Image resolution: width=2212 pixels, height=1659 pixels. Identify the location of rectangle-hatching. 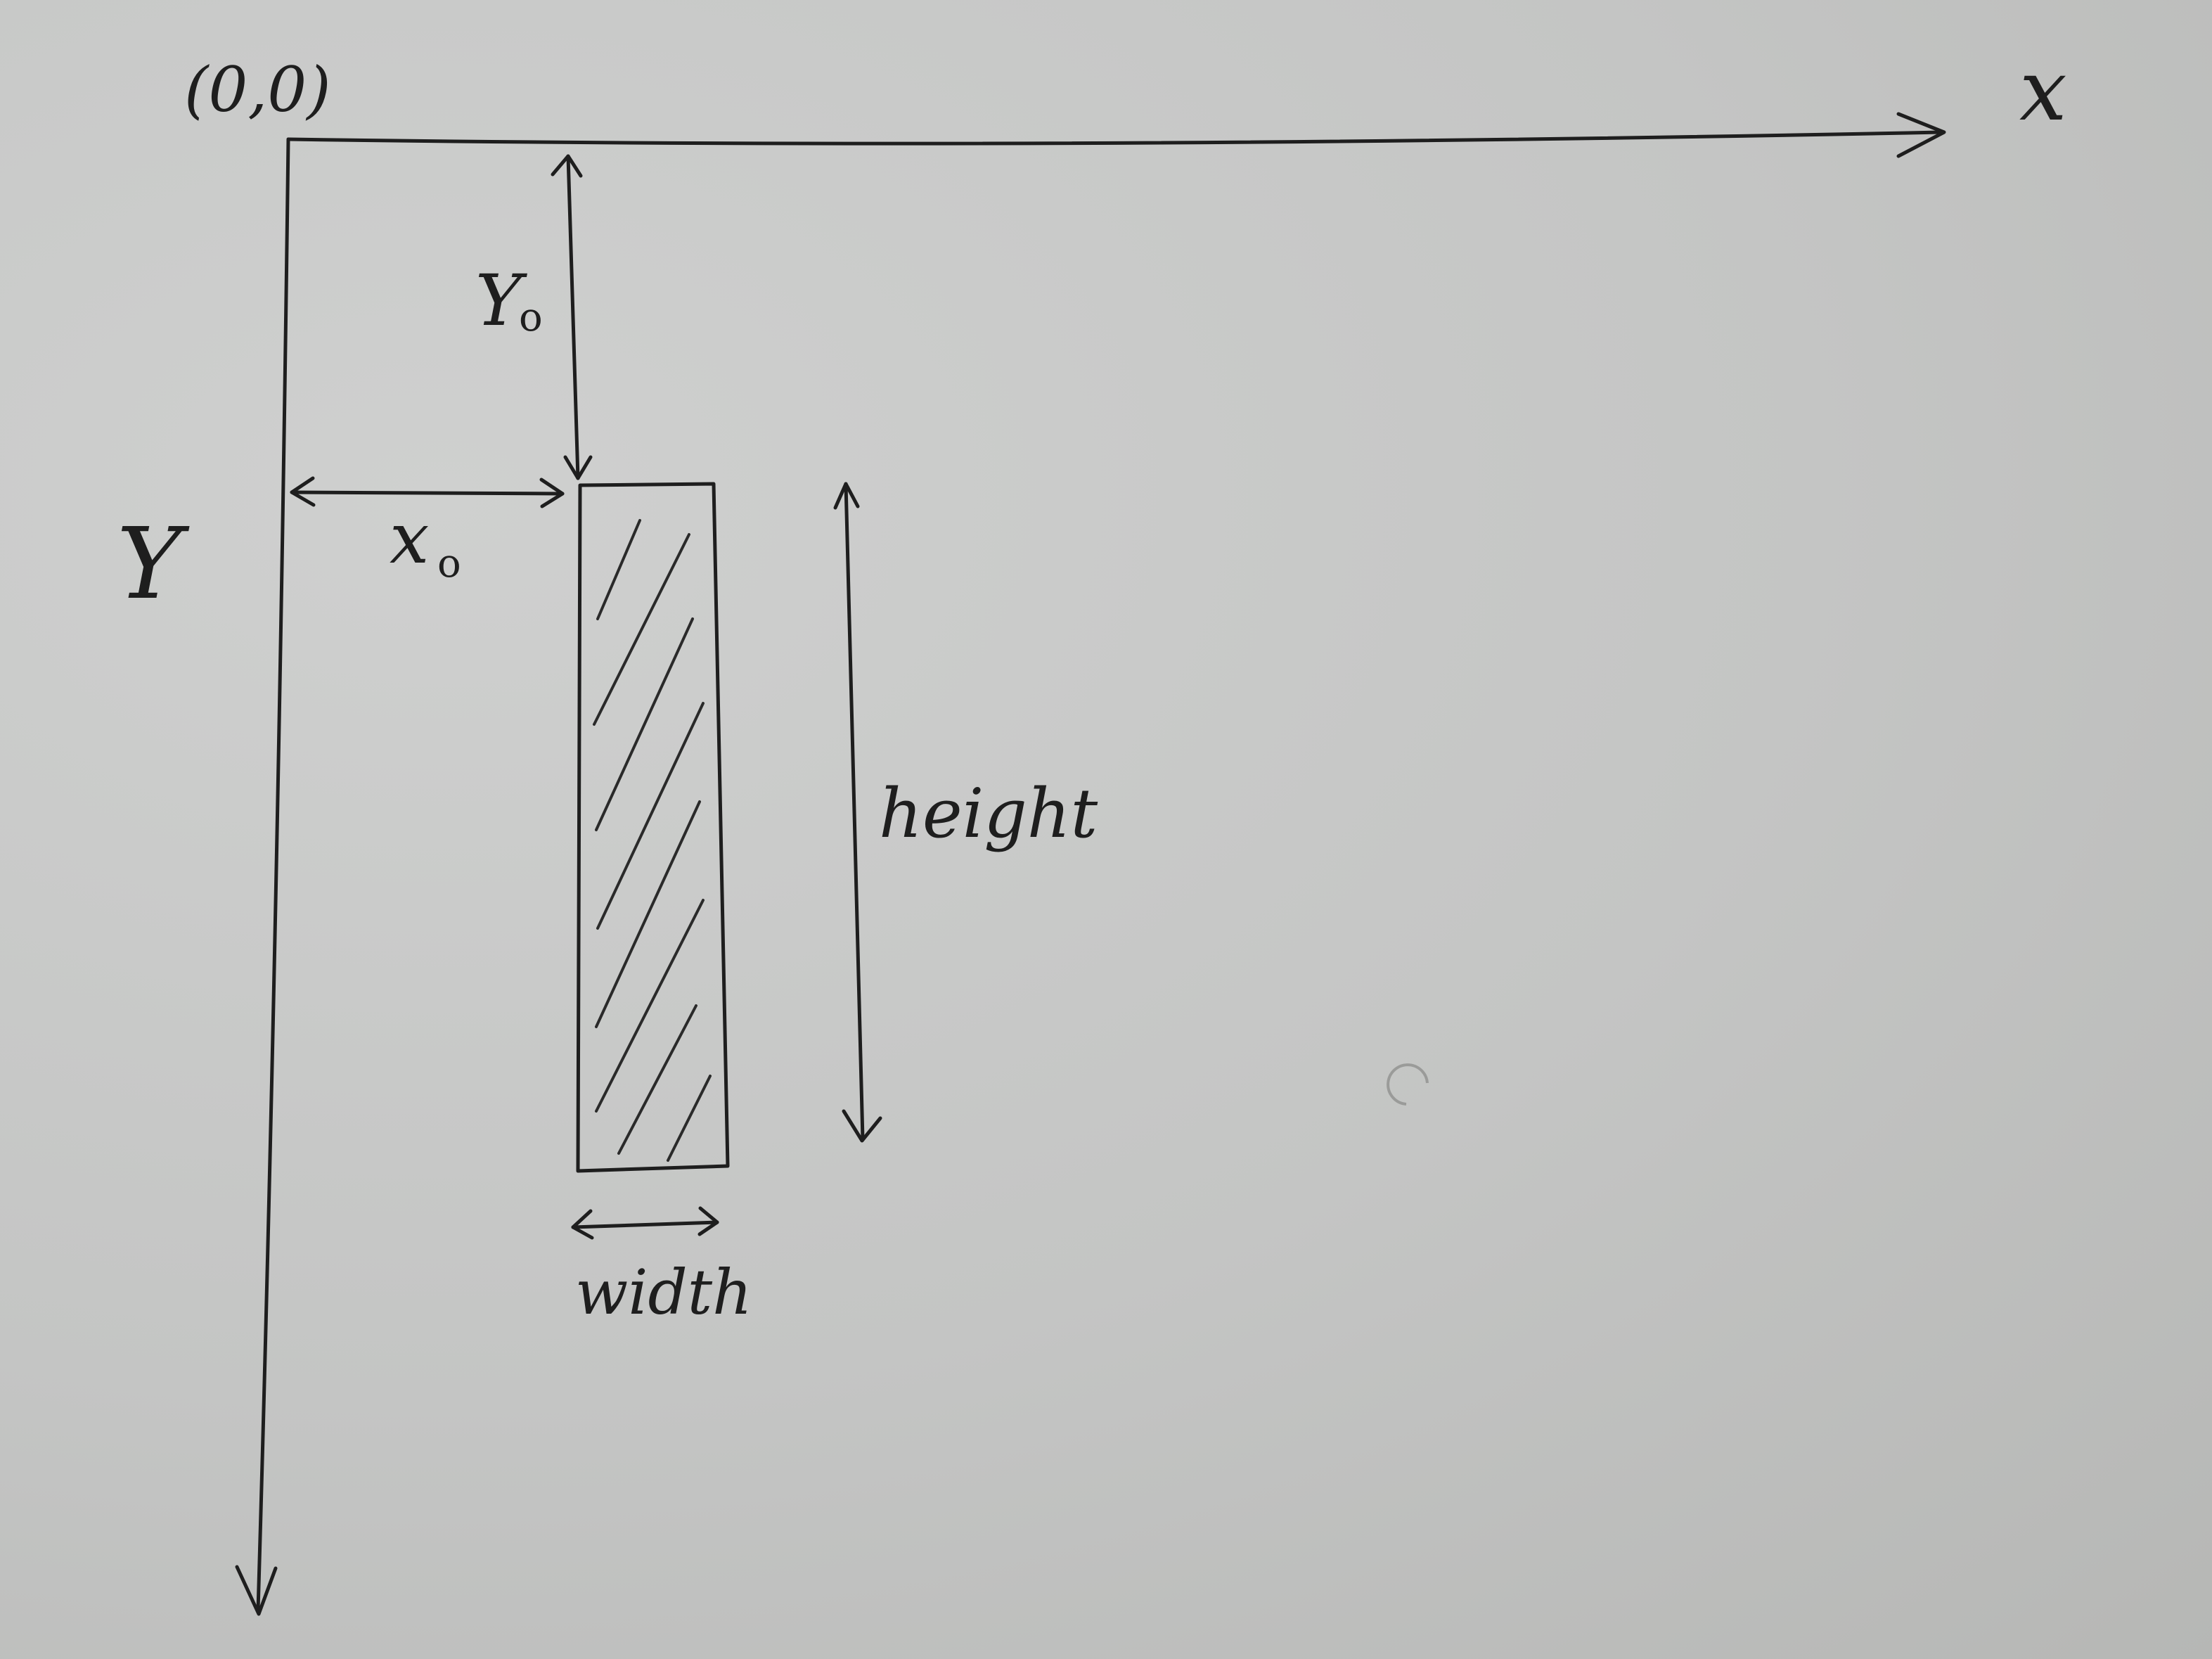
(652, 840).